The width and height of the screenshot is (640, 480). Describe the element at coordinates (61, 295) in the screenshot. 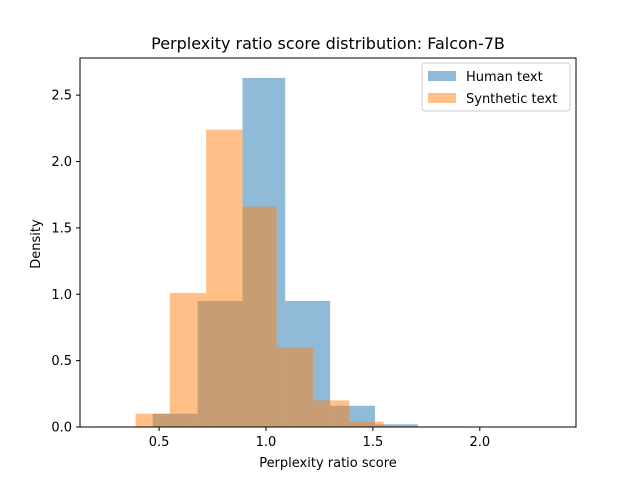

I see `y-tick-label: 1.0` at that location.